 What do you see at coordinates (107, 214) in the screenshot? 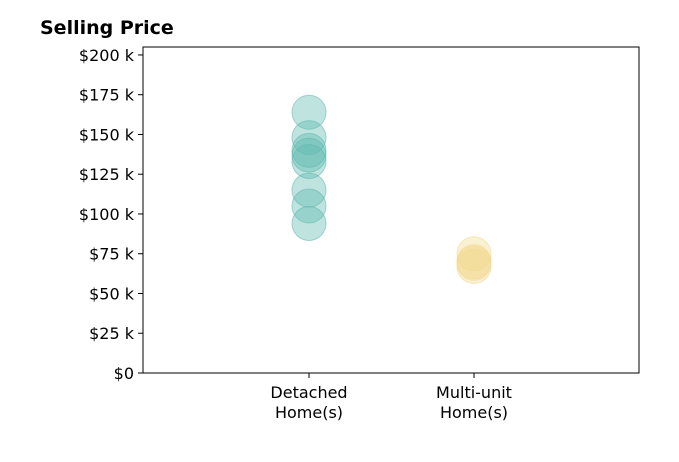
I see `y-tick-label: $100 k` at bounding box center [107, 214].